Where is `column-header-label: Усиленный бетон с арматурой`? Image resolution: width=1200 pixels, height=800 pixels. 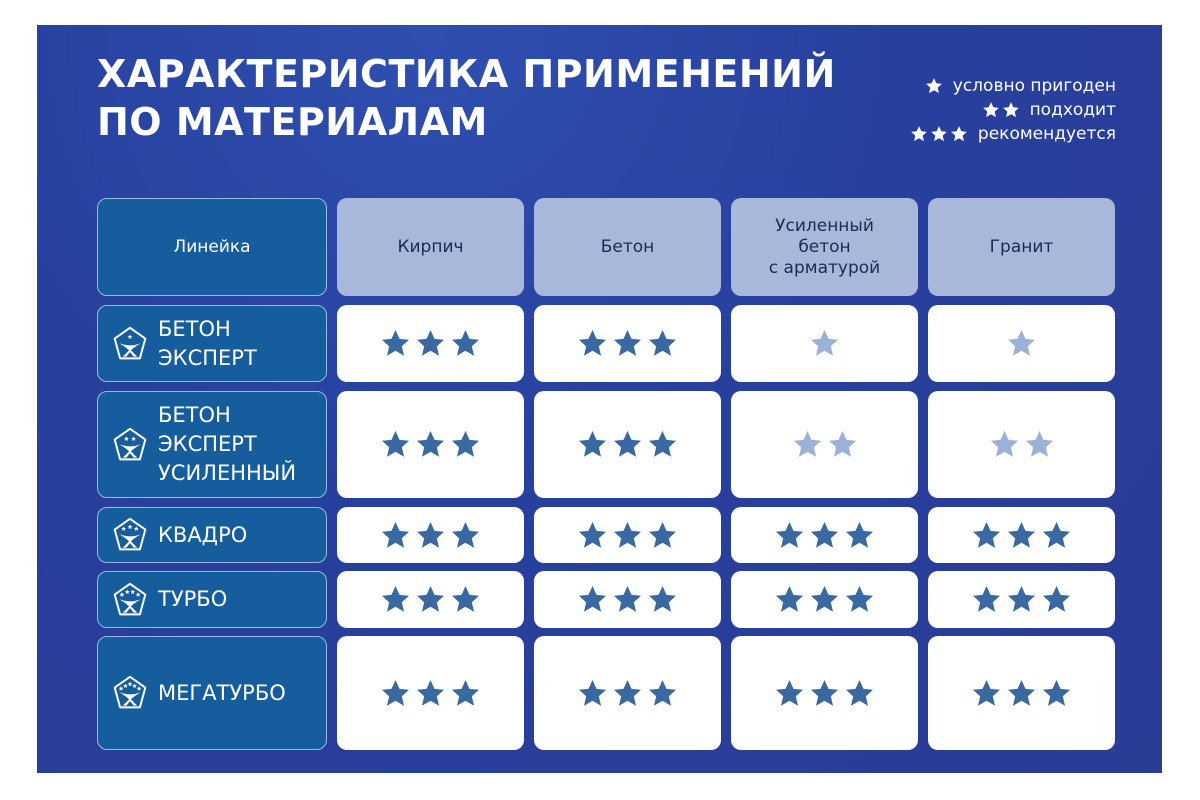 column-header-label: Усиленный бетон с арматурой is located at coordinates (824, 246).